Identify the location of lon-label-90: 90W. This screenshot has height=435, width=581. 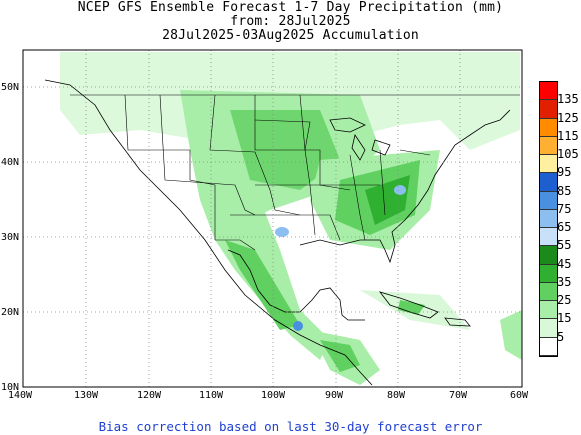
(334, 395).